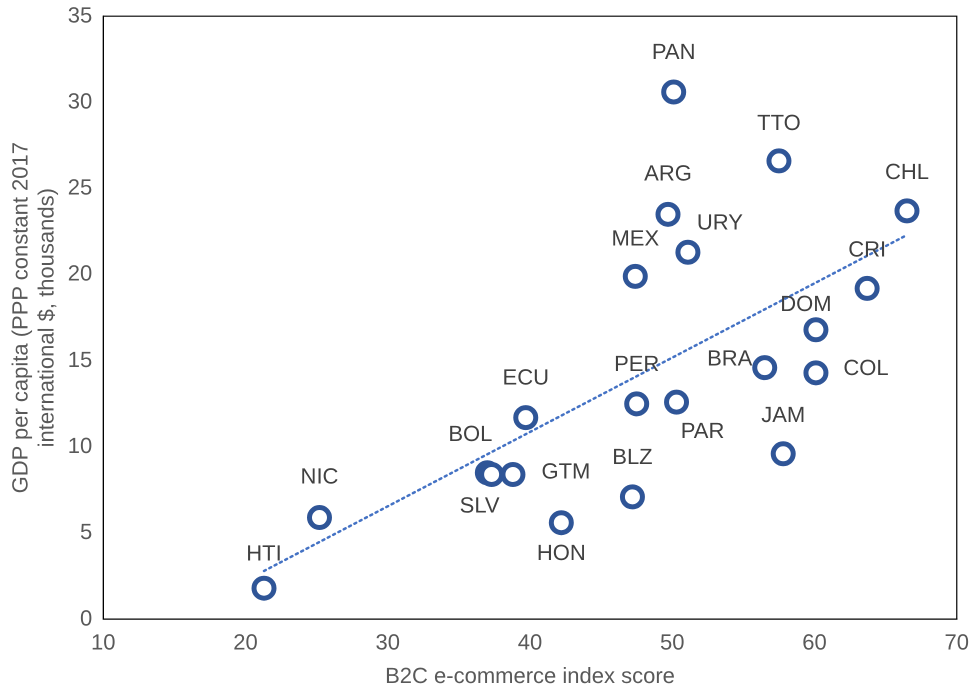 Image resolution: width=972 pixels, height=698 pixels. I want to click on annotation: PAN, so click(674, 51).